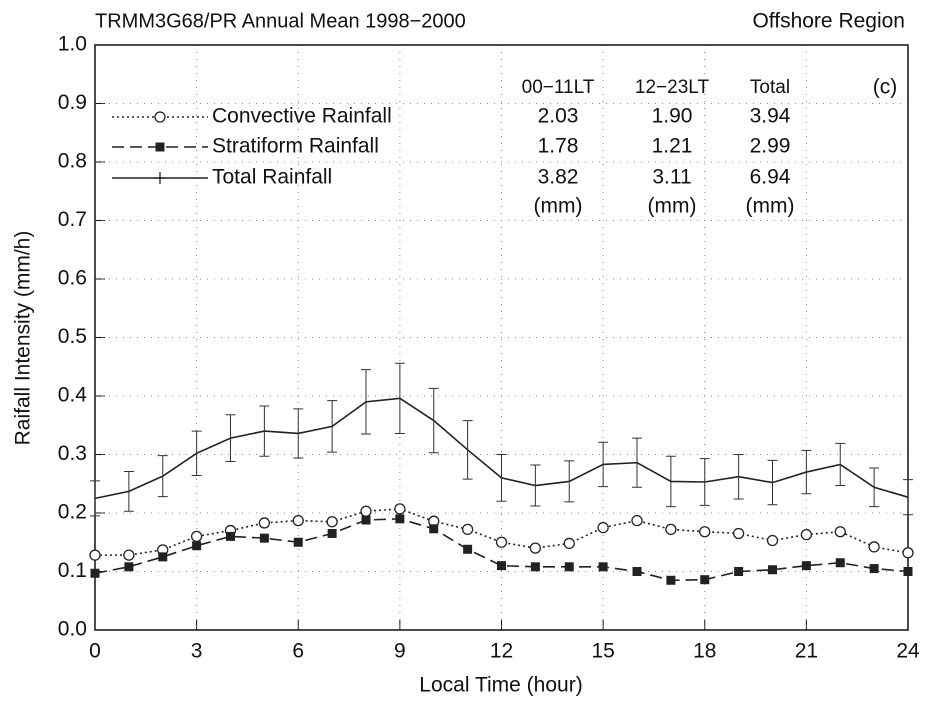 The height and width of the screenshot is (703, 925). What do you see at coordinates (602, 651) in the screenshot?
I see `x-tick-label: 15` at bounding box center [602, 651].